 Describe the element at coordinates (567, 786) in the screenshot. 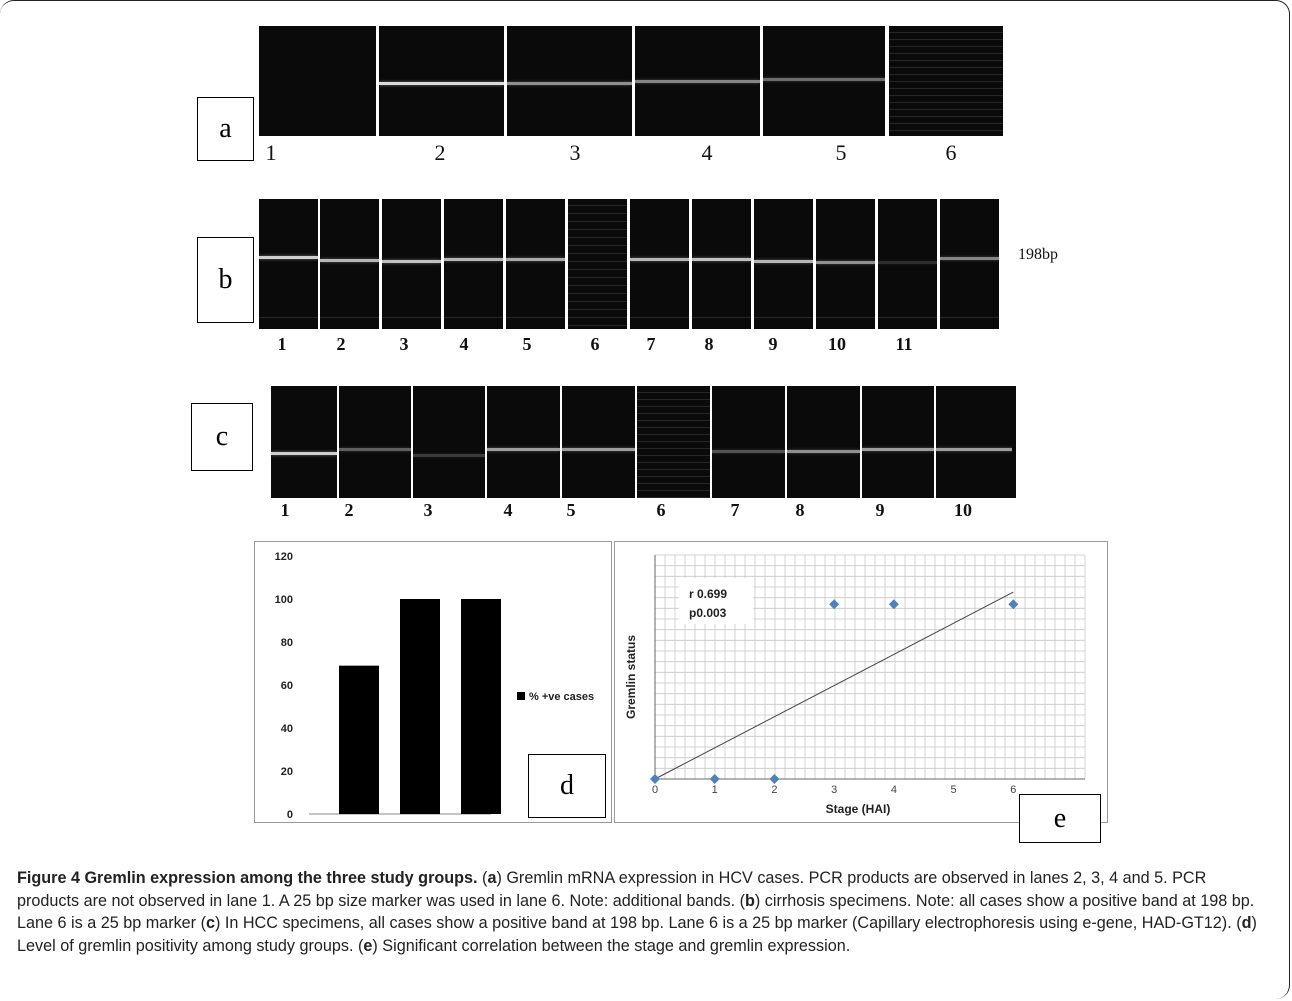

I see `panel-d-label: d` at that location.